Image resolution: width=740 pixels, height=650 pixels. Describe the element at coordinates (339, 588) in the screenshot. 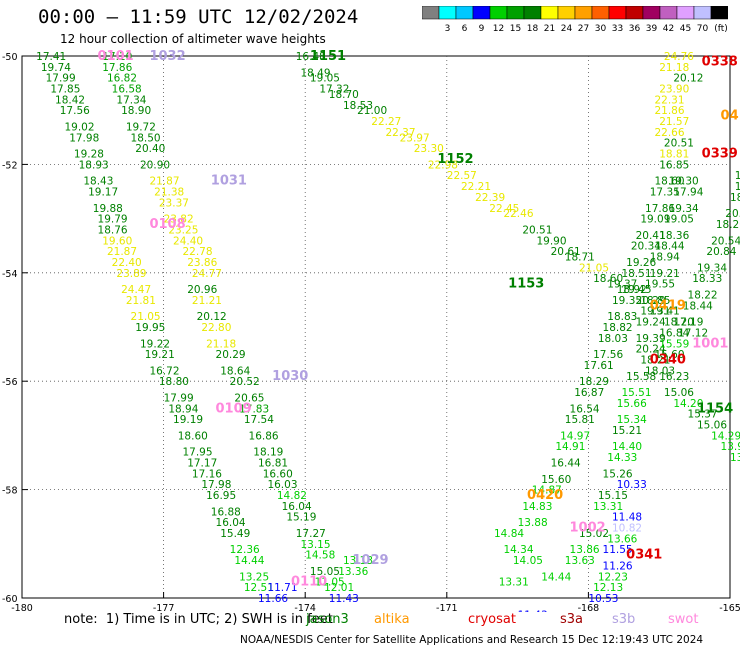

I see `wave-height-label: 12.01` at that location.